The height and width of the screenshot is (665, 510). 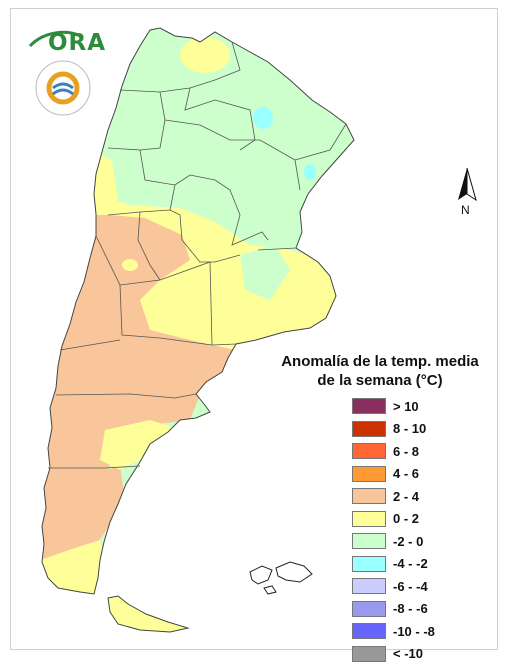 What do you see at coordinates (77, 43) in the screenshot?
I see `ora-logo: ORA` at bounding box center [77, 43].